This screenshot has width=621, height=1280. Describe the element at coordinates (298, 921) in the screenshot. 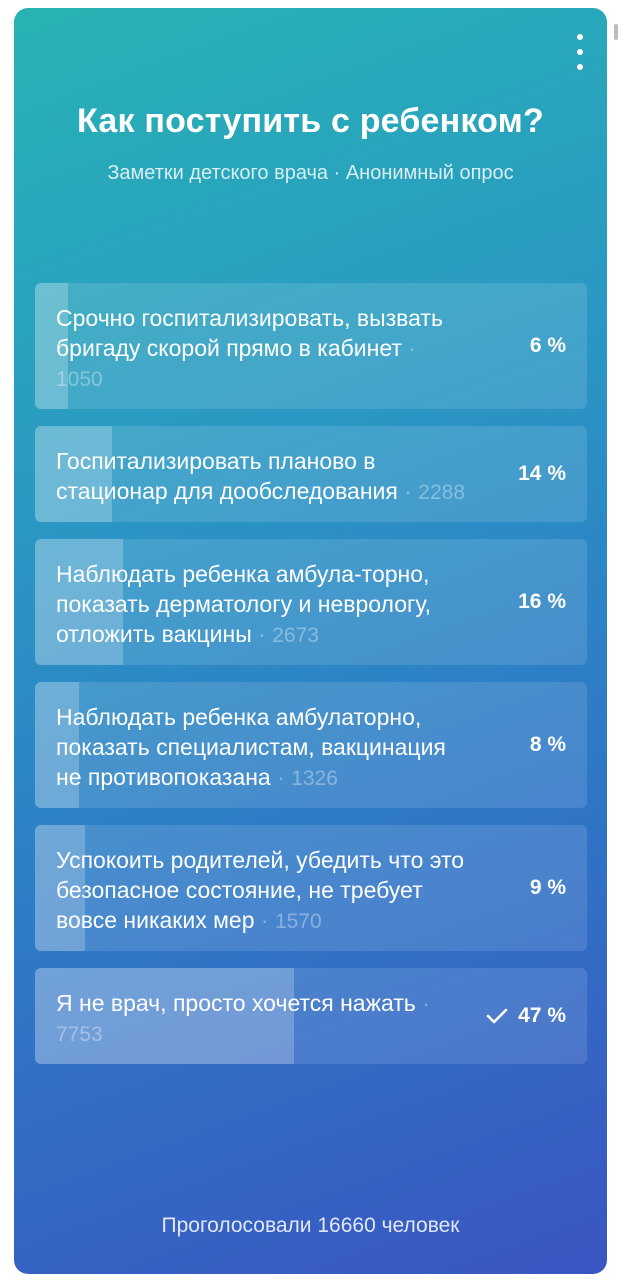

I see `vote-count: 1570` at that location.